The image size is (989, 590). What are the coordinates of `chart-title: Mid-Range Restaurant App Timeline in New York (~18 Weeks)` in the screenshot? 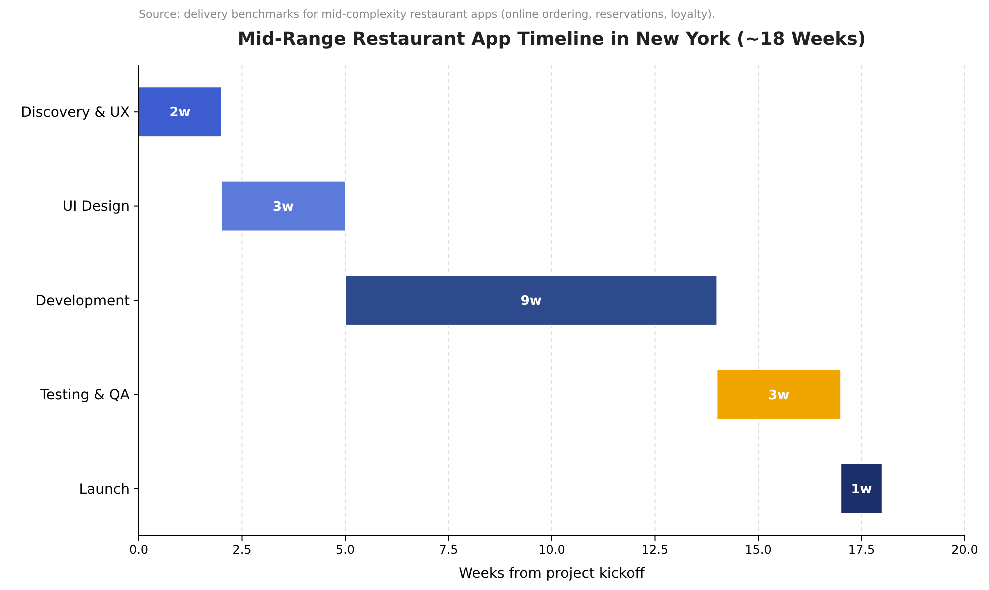 It's located at (552, 39).